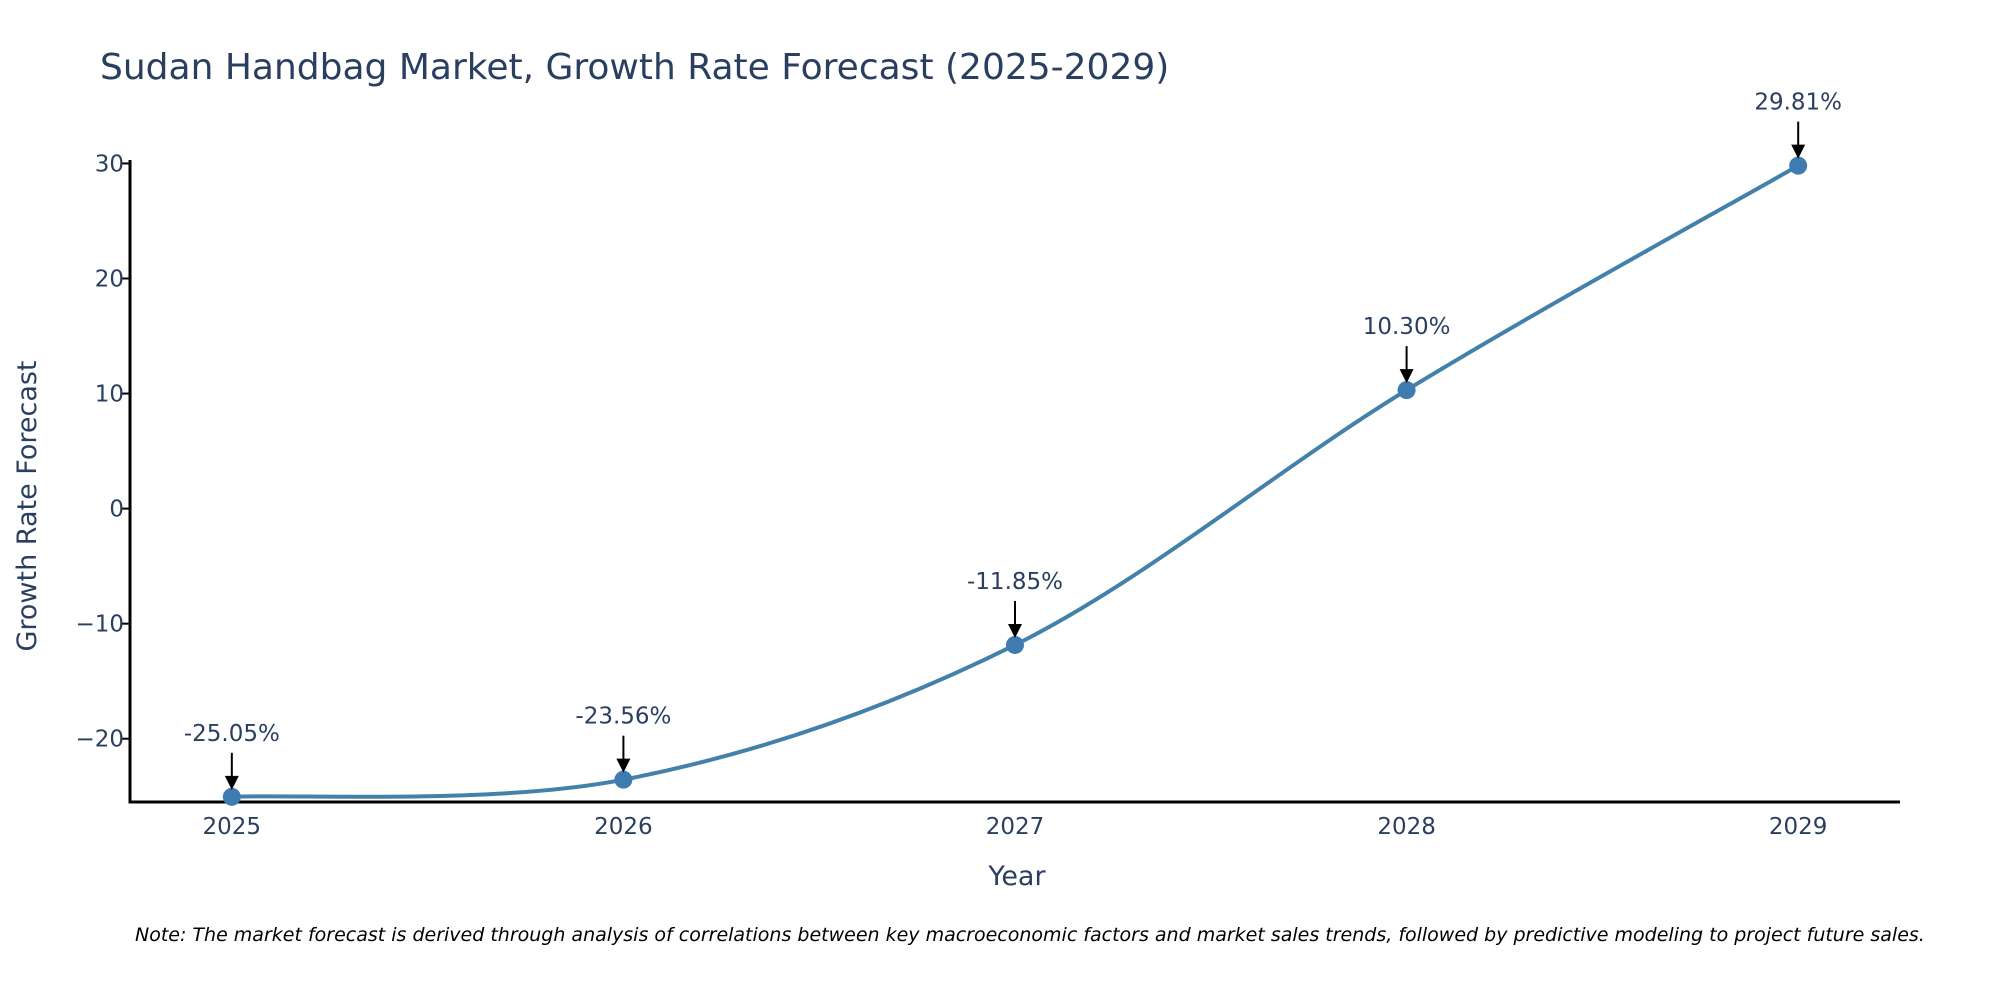  Describe the element at coordinates (27, 505) in the screenshot. I see `y-axis-label: Growth Rate Forecast` at that location.